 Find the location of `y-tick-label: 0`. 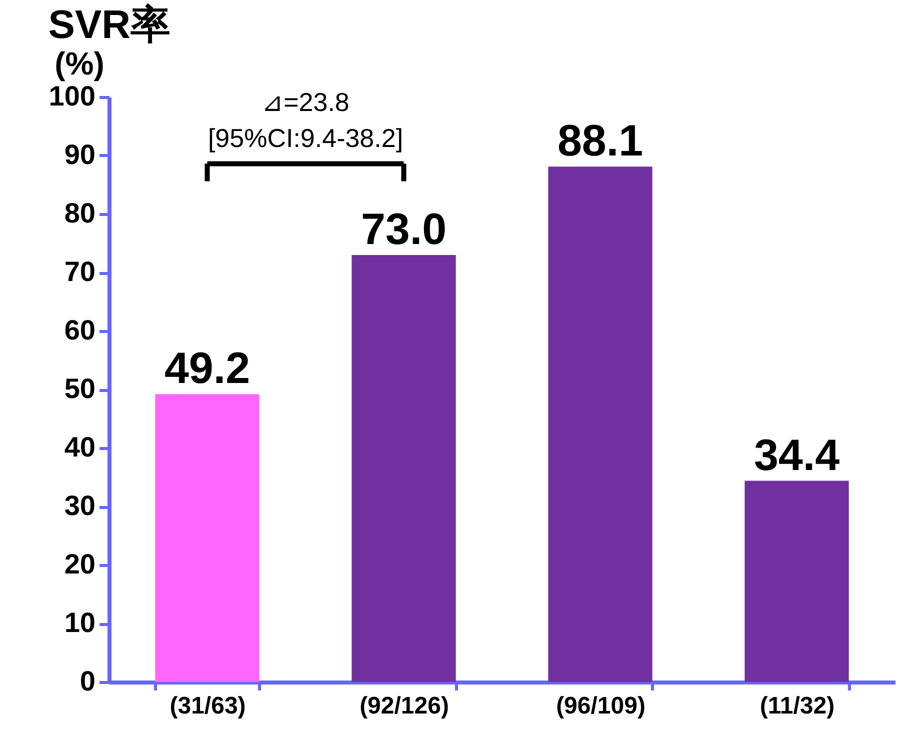

y-tick-label: 0 is located at coordinates (88, 681).